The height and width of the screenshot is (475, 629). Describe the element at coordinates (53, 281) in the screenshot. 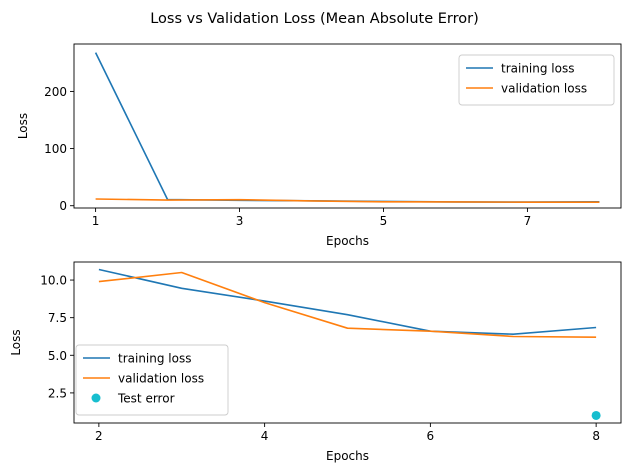

I see `y-tick-label: 10.0` at that location.